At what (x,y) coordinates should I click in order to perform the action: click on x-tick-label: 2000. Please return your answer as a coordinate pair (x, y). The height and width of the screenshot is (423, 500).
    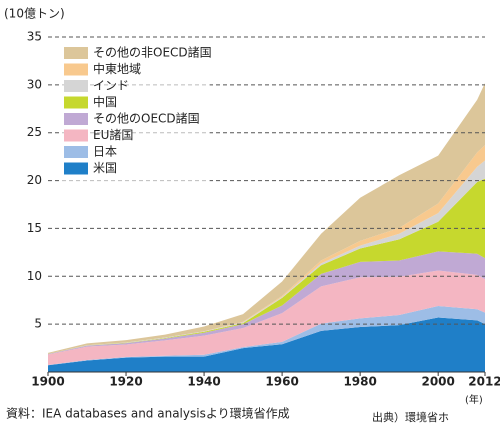
    Looking at the image, I should click on (437, 382).